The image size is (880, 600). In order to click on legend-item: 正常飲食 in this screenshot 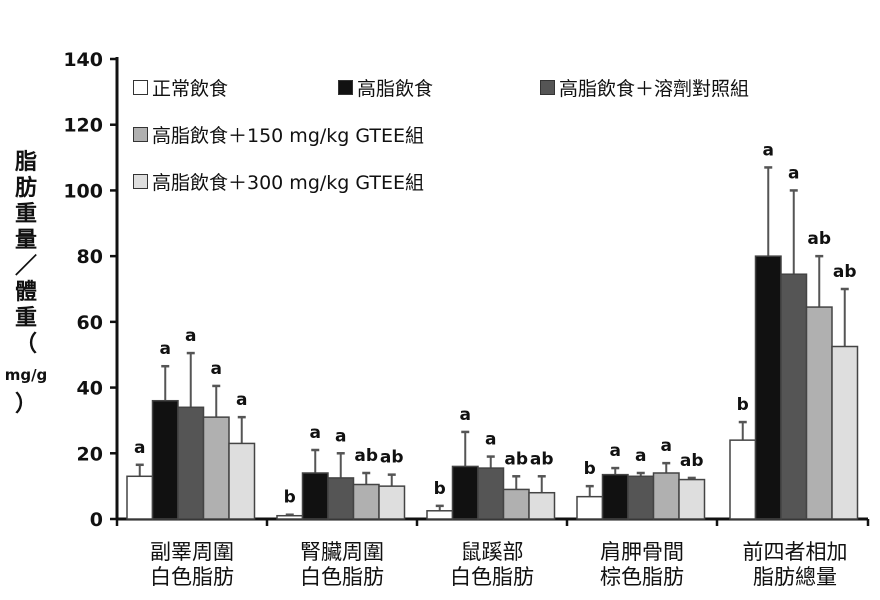, I will do `click(180, 87)`.